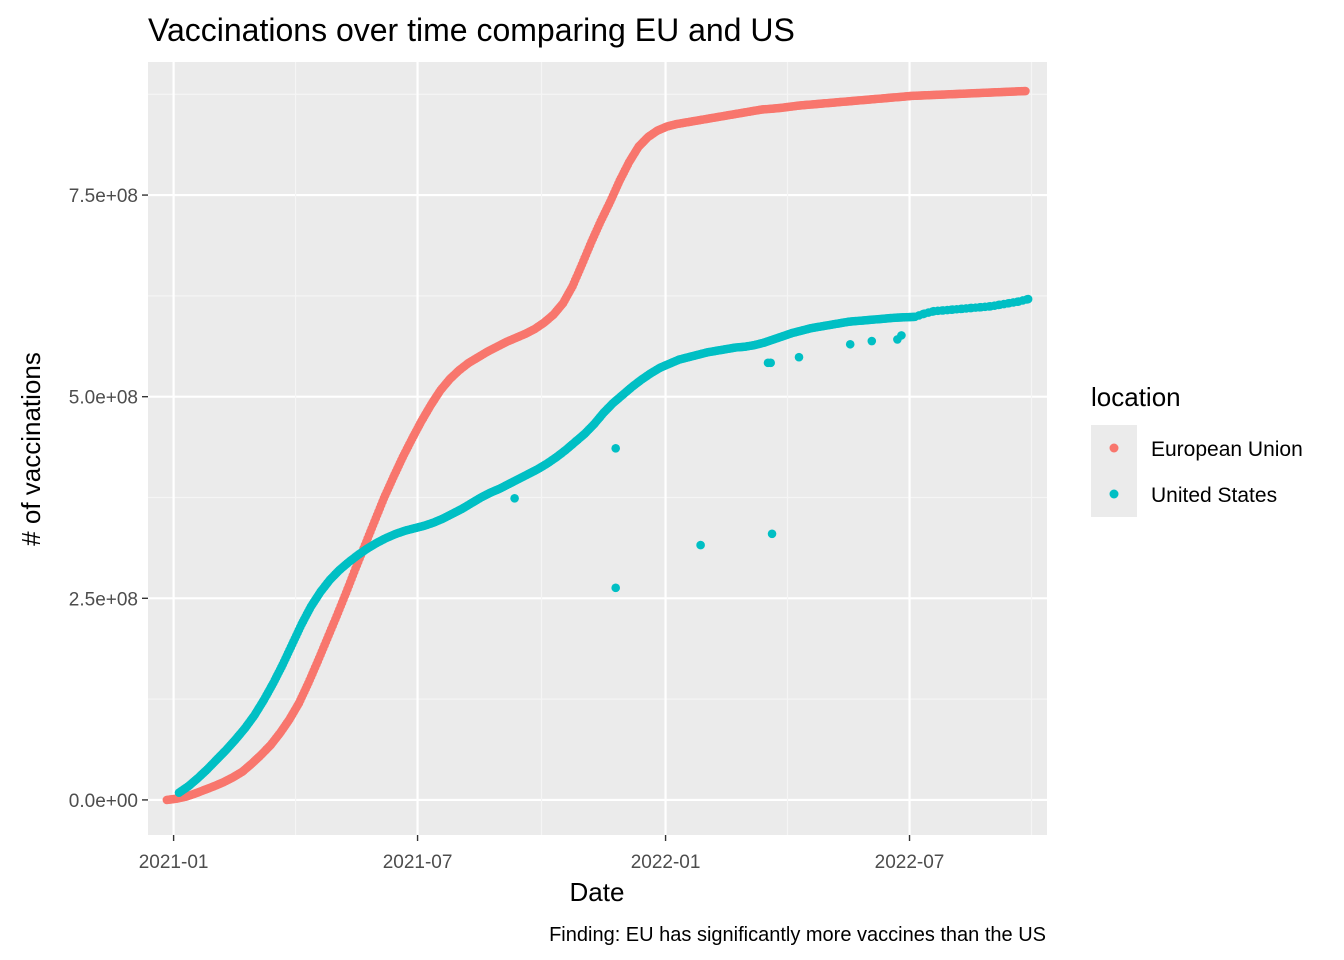  Describe the element at coordinates (418, 862) in the screenshot. I see `x-tick-label: 2021-07` at that location.